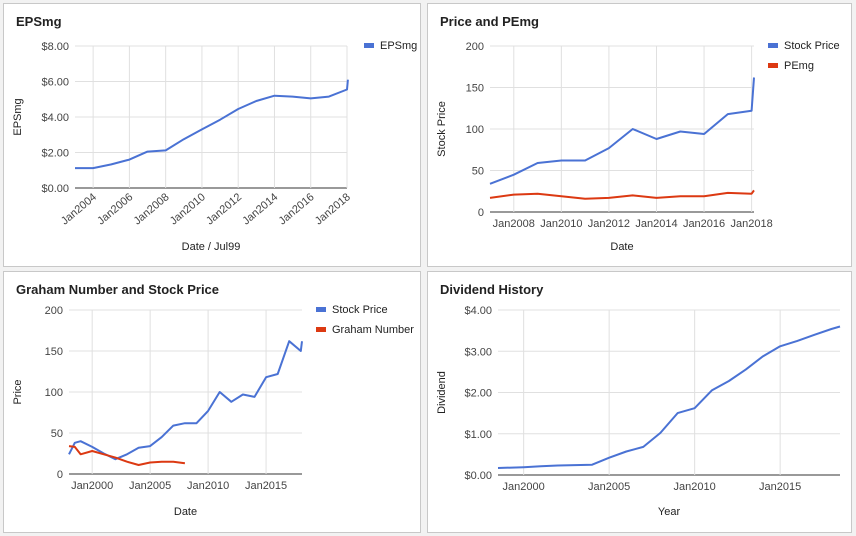 This screenshot has height=536, width=856. I want to click on y-axis-title: Price, so click(18, 391).